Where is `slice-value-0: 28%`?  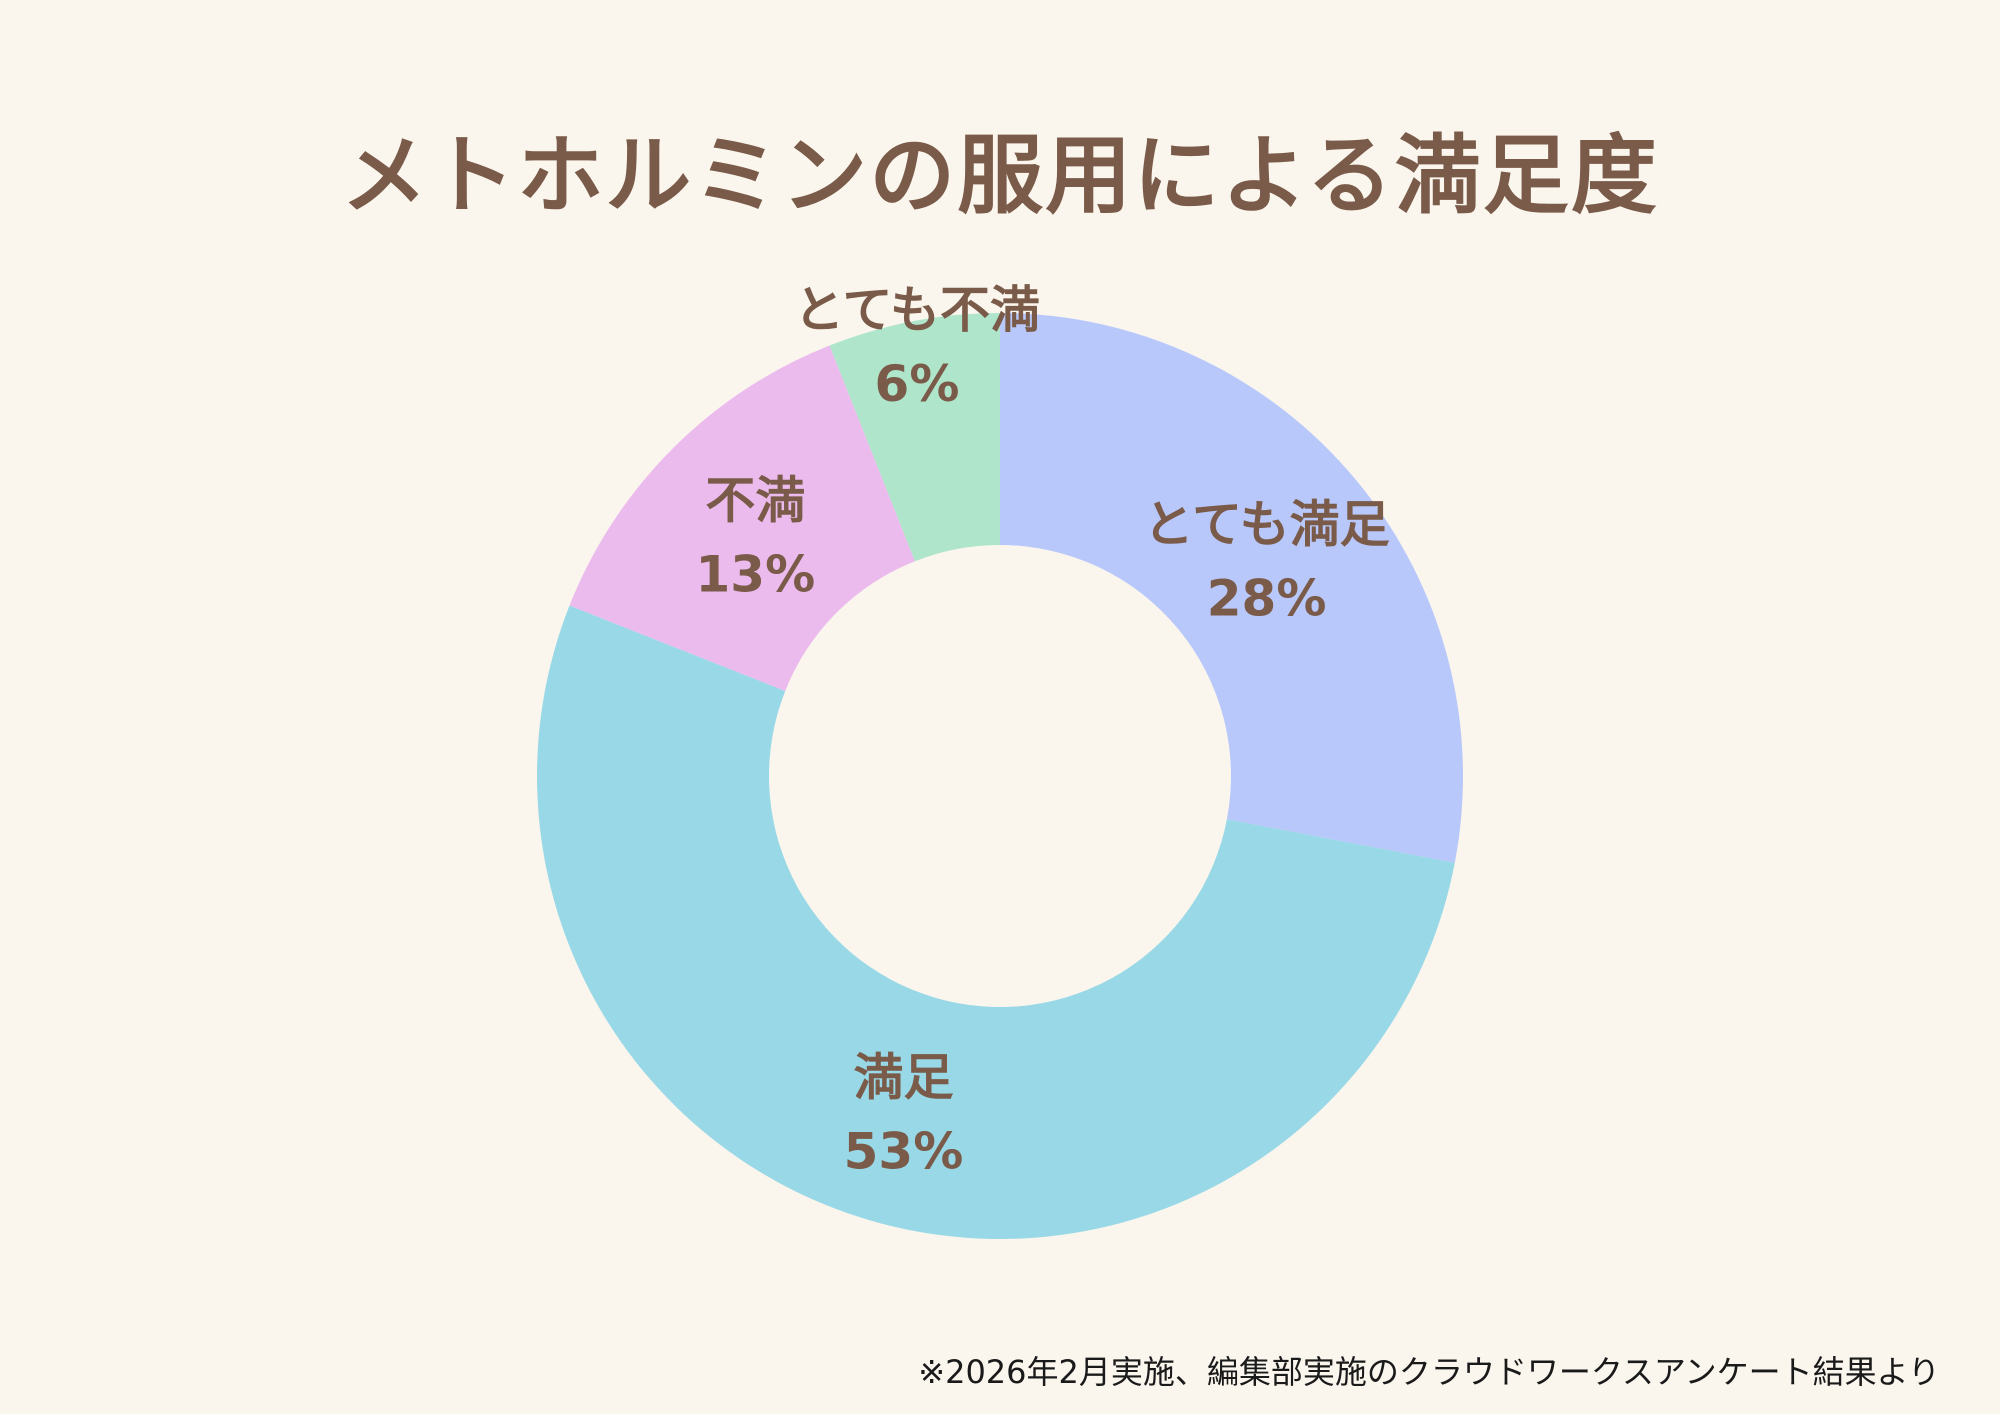 slice-value-0: 28% is located at coordinates (1267, 598).